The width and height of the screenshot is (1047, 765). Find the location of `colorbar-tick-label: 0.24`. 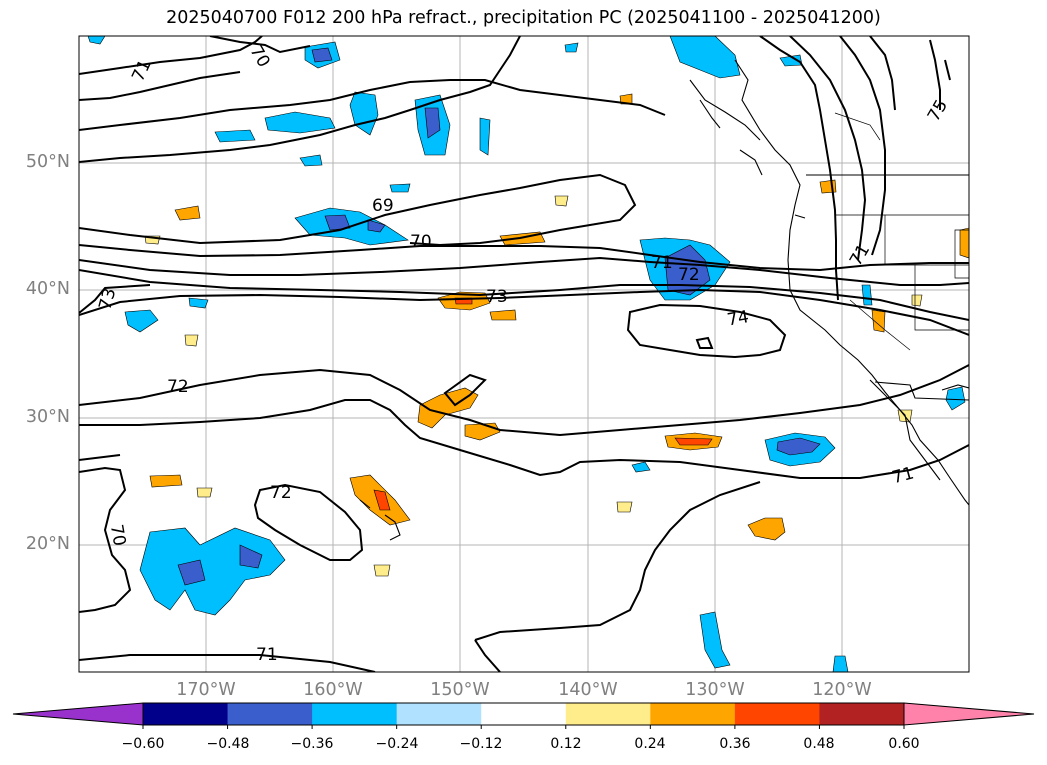

colorbar-tick-label: 0.24 is located at coordinates (650, 744).